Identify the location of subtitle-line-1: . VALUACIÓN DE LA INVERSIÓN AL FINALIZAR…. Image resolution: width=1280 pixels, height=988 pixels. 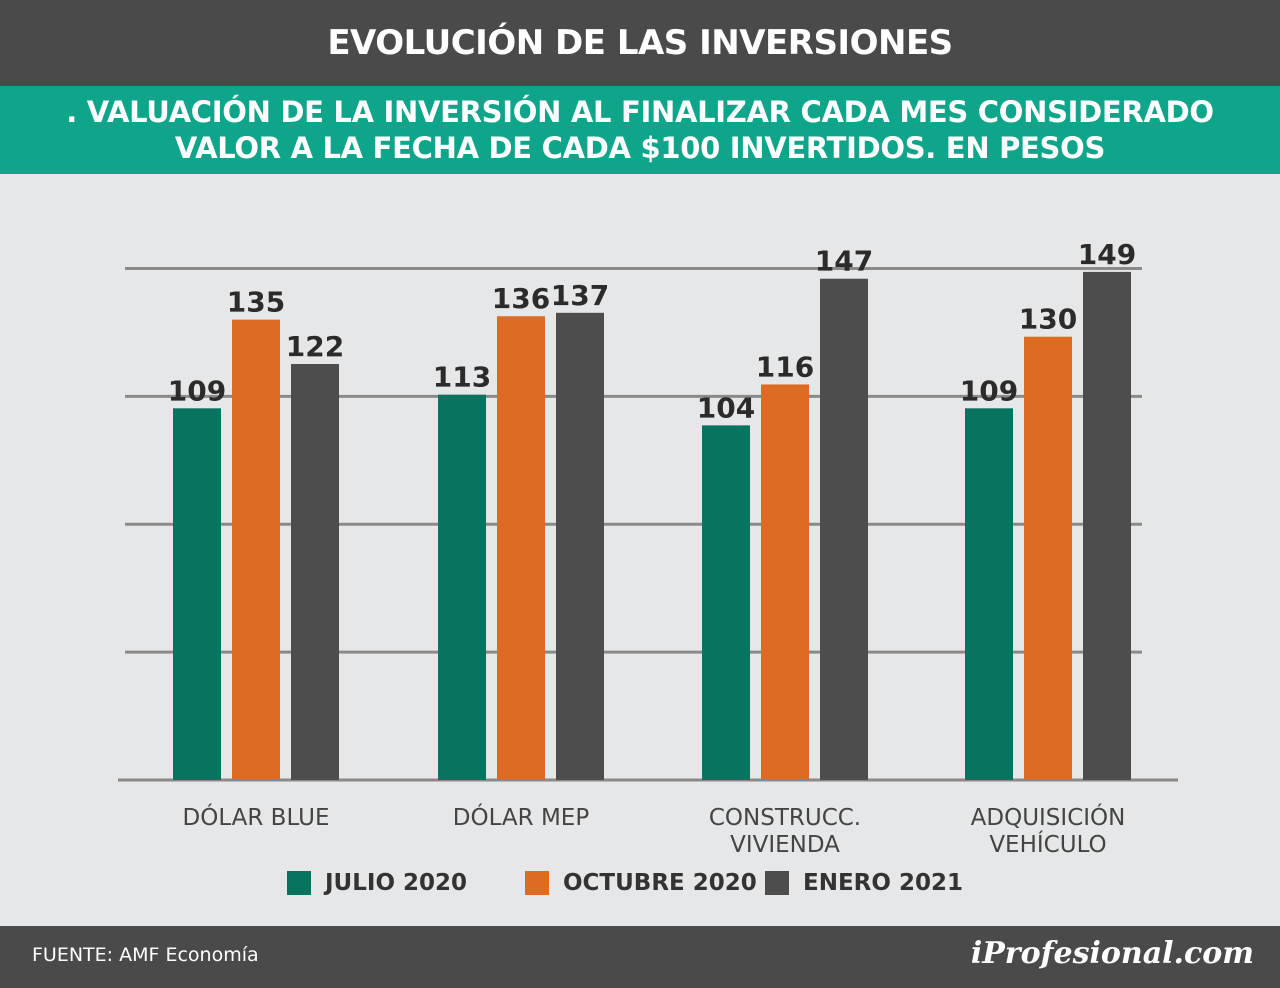
(640, 112).